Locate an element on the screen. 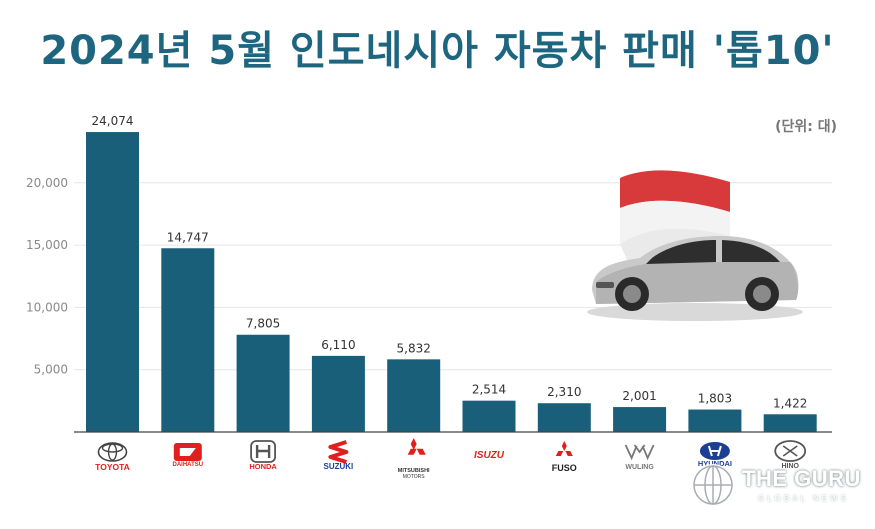 The image size is (875, 529). value-label: 5,832 is located at coordinates (414, 348).